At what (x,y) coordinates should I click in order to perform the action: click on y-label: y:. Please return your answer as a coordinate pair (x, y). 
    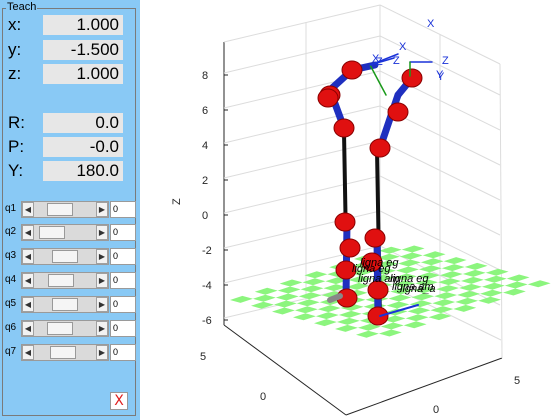
    Looking at the image, I should click on (15, 49).